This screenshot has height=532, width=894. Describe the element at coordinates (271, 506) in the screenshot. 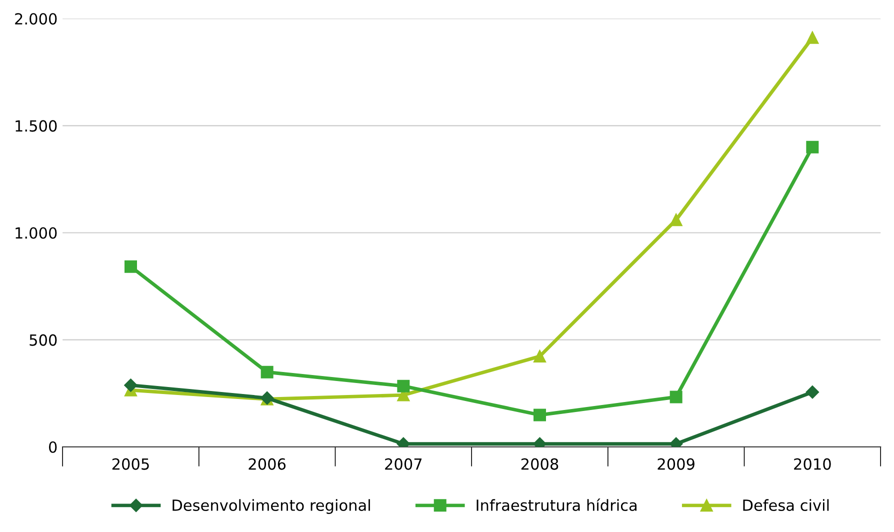

I see `legend-label: Desenvolvimento regional` at that location.